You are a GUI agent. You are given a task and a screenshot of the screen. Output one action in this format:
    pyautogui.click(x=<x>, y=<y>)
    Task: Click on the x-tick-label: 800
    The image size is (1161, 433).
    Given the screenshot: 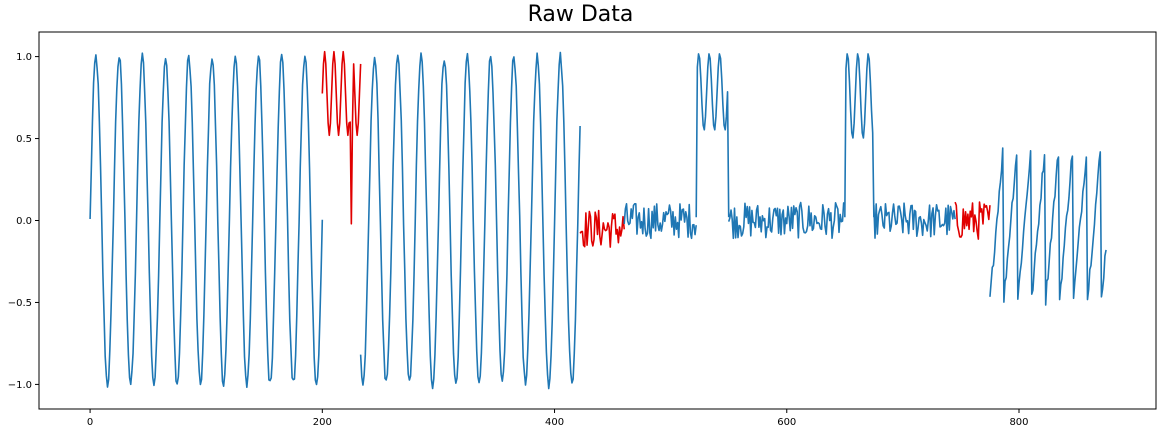 What is the action you would take?
    pyautogui.click(x=1018, y=422)
    